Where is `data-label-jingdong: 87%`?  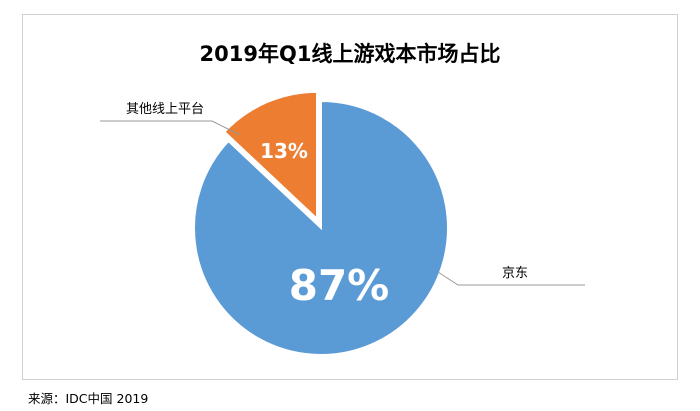 data-label-jingdong: 87% is located at coordinates (339, 285).